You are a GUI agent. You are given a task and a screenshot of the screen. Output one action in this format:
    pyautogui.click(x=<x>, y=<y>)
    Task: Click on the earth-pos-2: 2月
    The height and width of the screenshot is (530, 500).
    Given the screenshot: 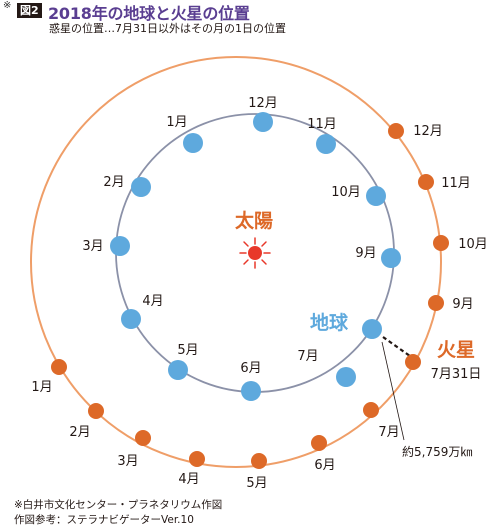 What is the action you would take?
    pyautogui.click(x=127, y=186)
    